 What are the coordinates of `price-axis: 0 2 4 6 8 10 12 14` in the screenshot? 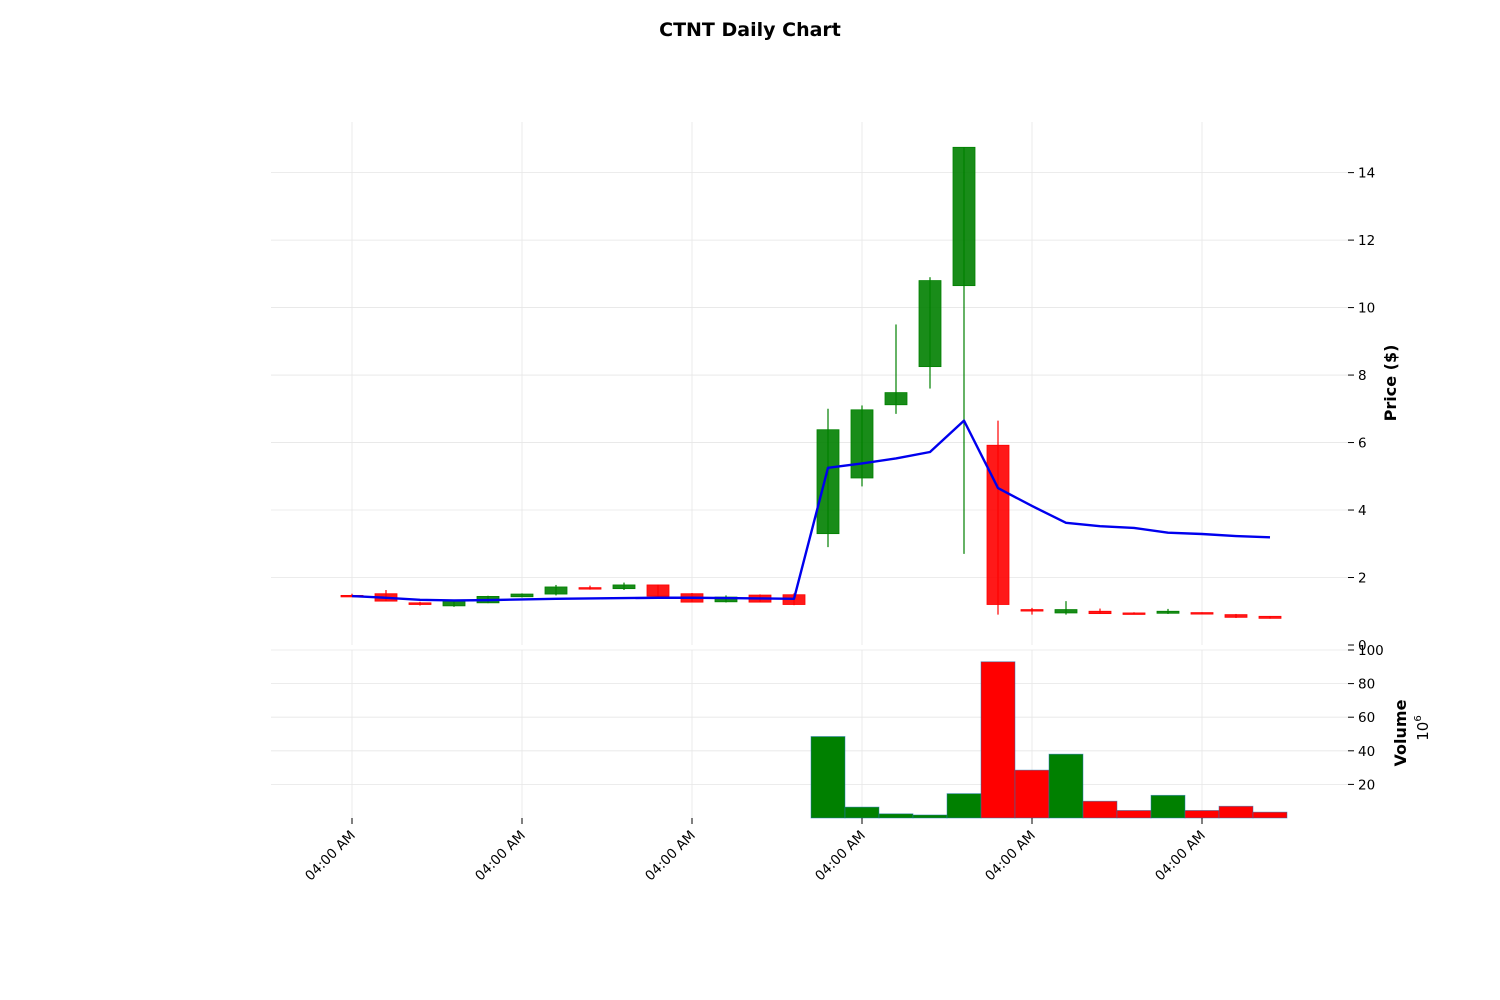 It's located at (1361, 410).